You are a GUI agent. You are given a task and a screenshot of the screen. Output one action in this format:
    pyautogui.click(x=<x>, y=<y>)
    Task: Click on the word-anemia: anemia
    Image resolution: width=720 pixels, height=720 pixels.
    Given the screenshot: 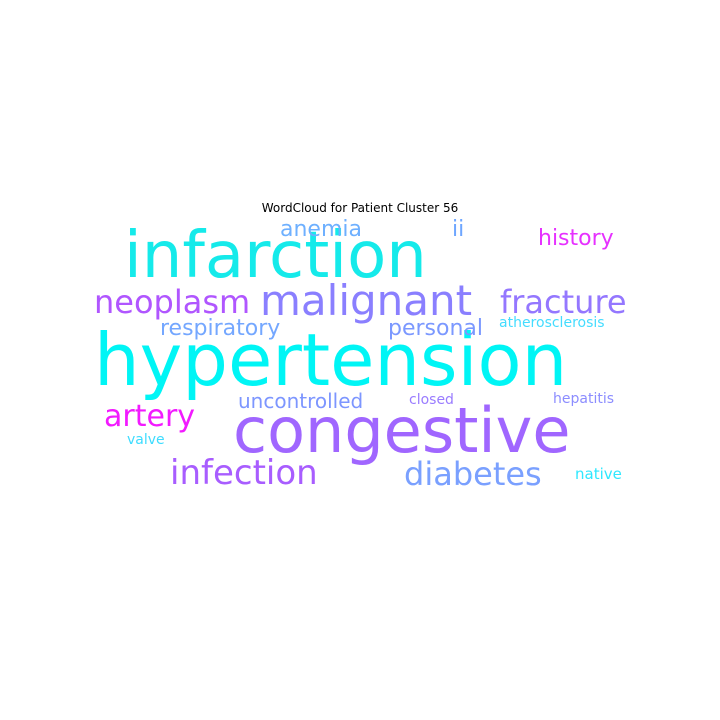 What is the action you would take?
    pyautogui.click(x=321, y=229)
    